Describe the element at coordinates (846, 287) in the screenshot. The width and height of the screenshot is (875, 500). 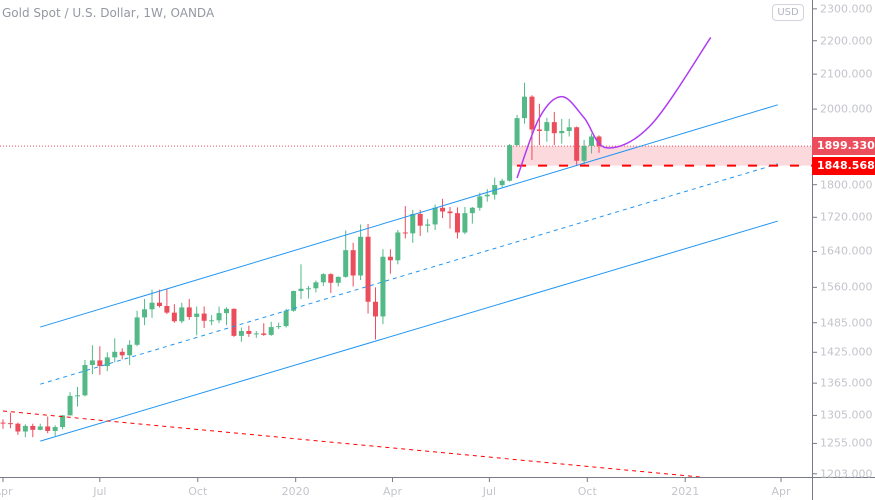
I see `y-tick-label: 1560.000` at that location.